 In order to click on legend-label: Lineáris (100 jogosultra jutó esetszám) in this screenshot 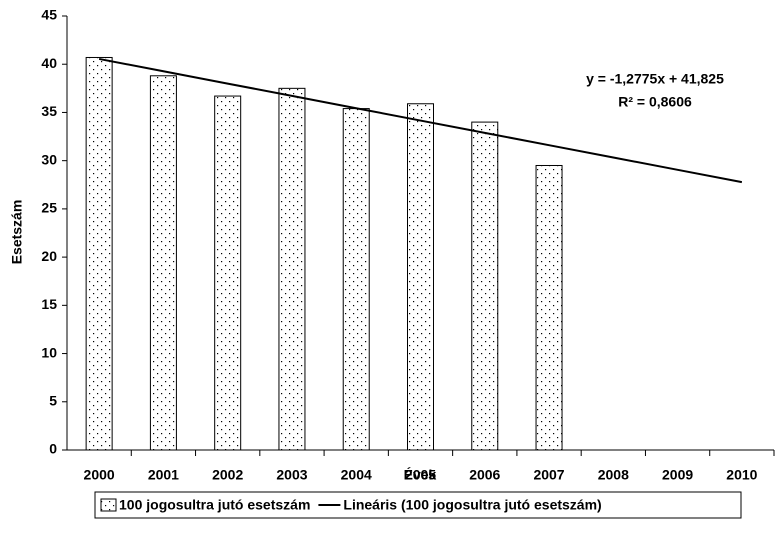, I will do `click(472, 505)`.